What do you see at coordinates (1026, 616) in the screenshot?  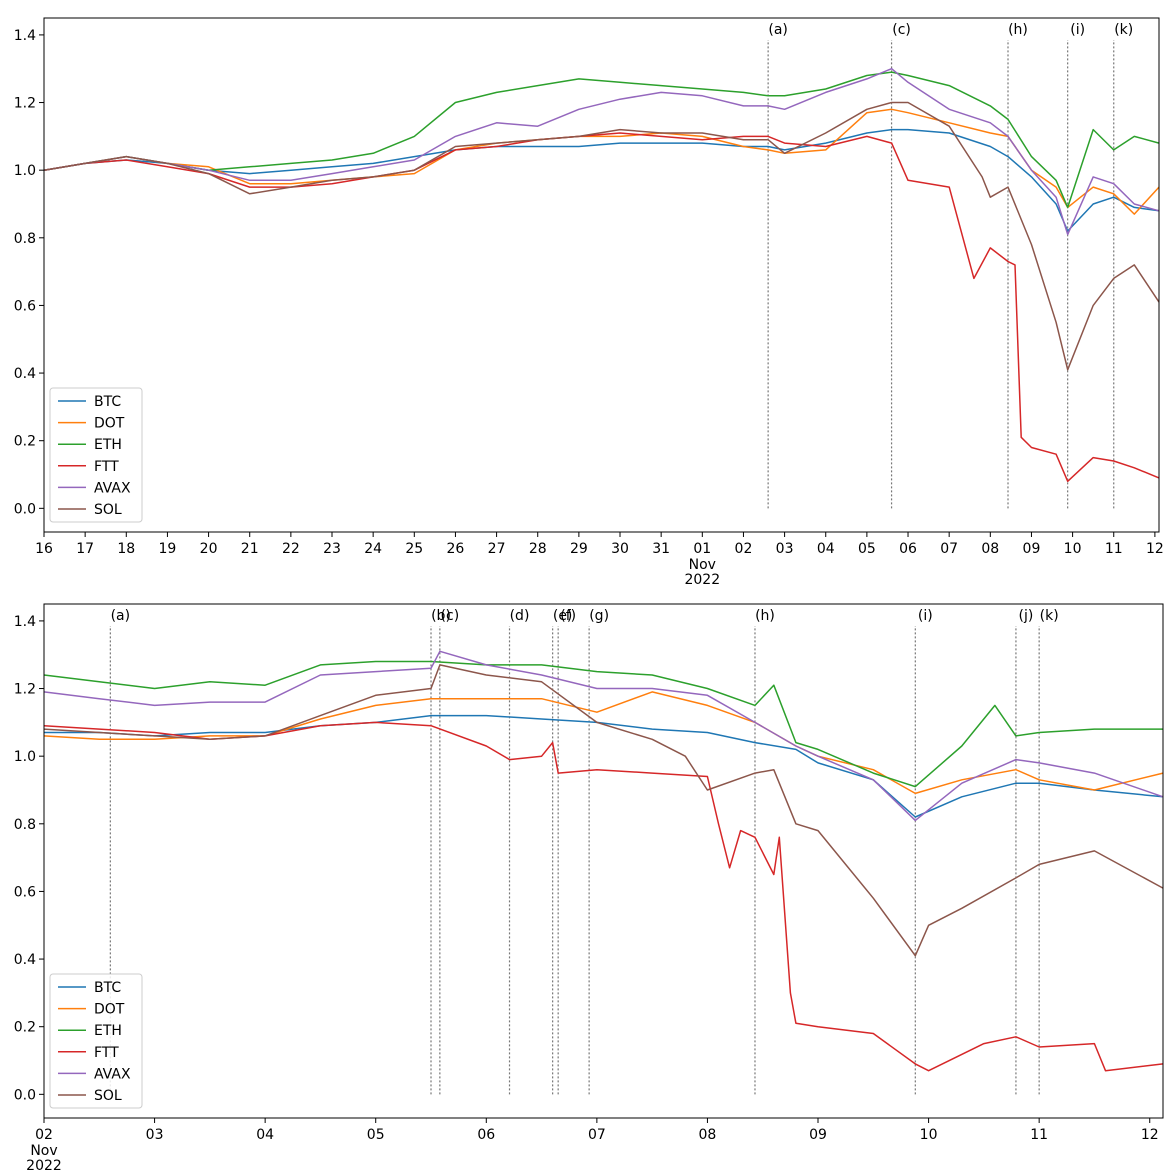 I see `event-label: (j)` at bounding box center [1026, 616].